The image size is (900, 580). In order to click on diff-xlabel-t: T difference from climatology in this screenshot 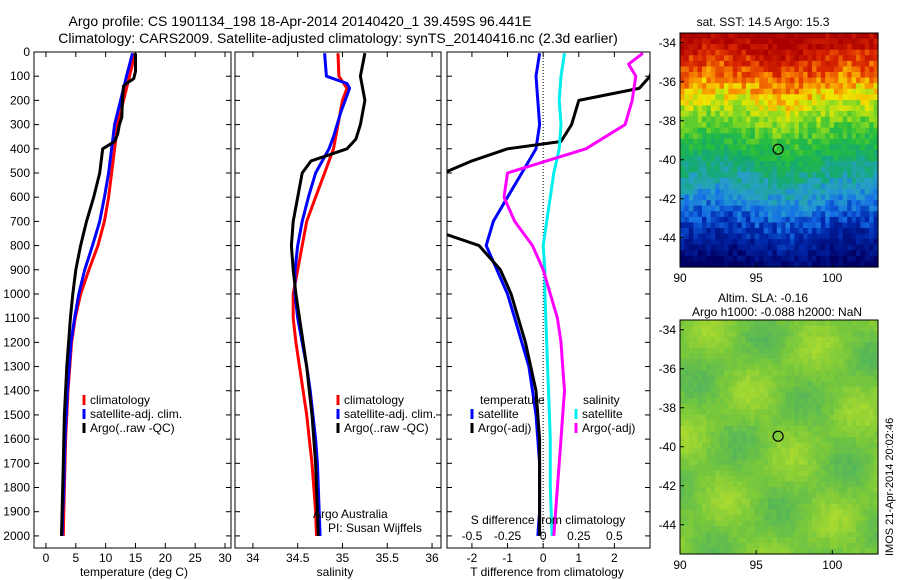, I will do `click(547, 572)`.